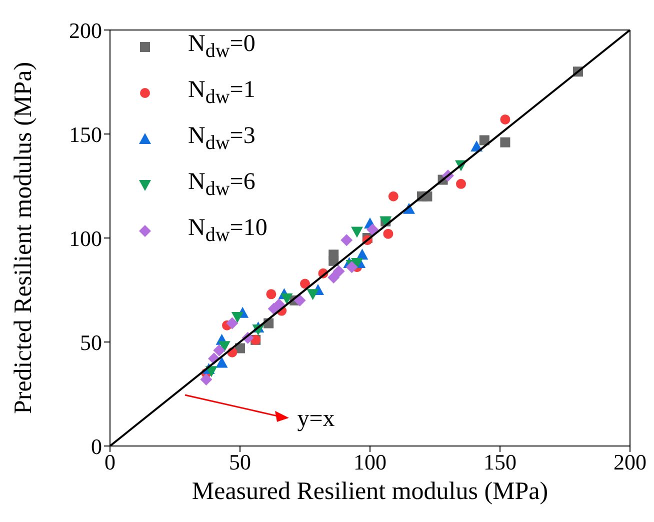 Image resolution: width=654 pixels, height=522 pixels. Describe the element at coordinates (222, 92) in the screenshot. I see `legend-label: N$_{dw}$=1` at that location.